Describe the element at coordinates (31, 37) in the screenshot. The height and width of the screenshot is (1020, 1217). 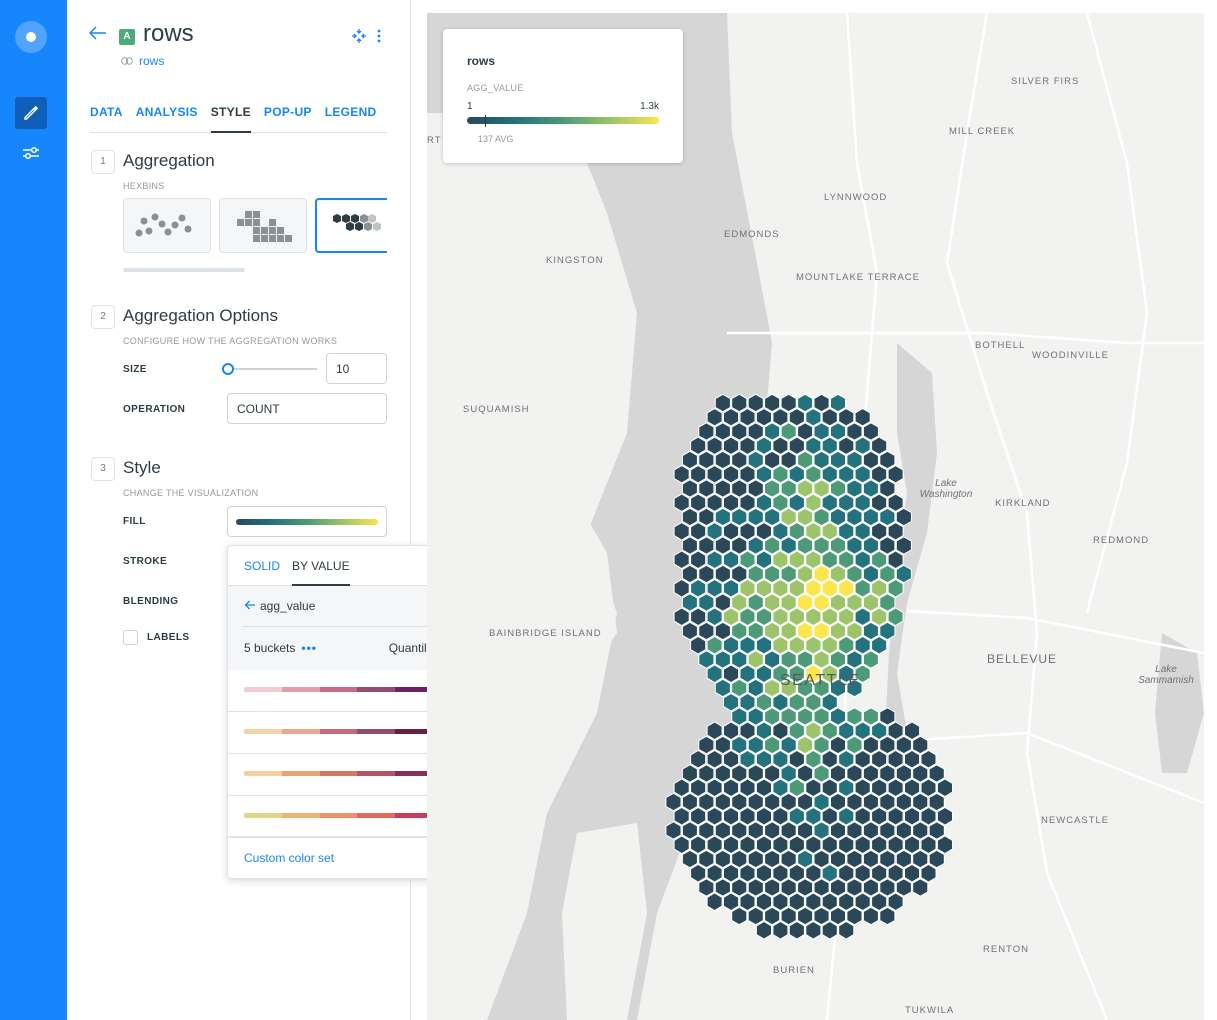
I see `logo-icon` at that location.